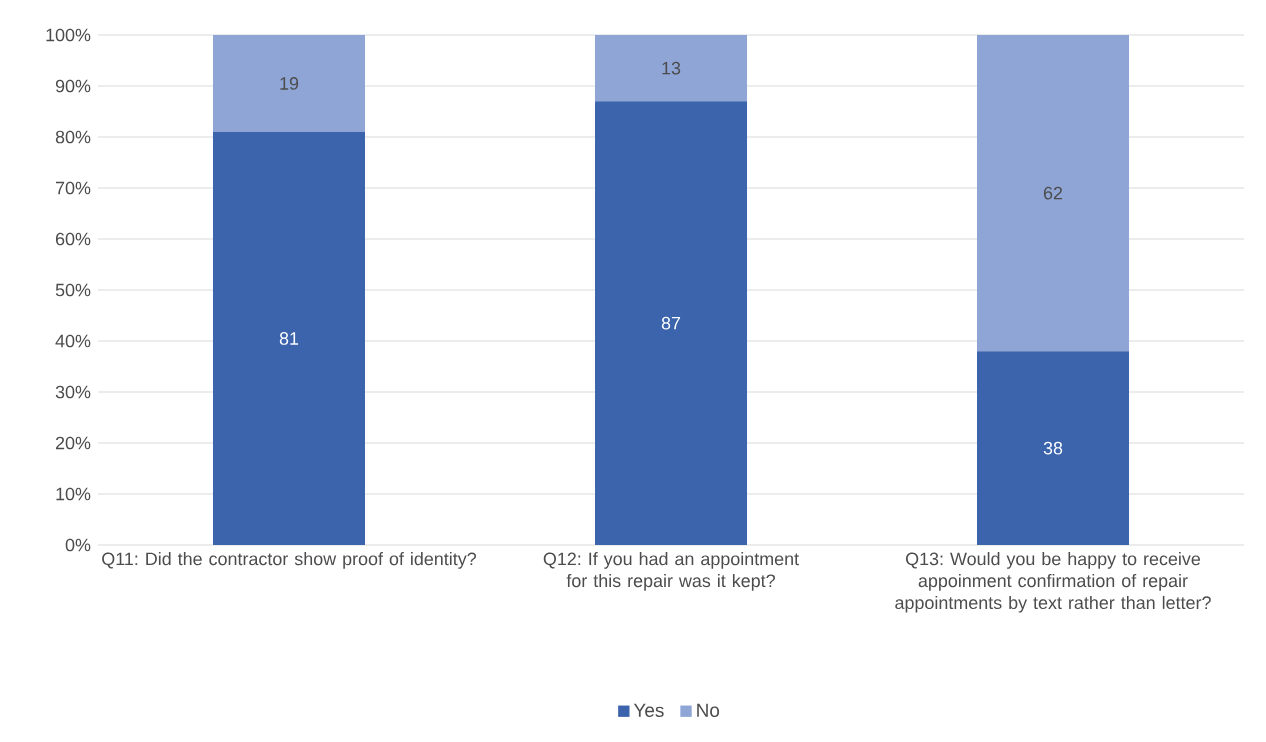 This screenshot has height=742, width=1266. I want to click on y-tick-label: 0%, so click(78, 545).